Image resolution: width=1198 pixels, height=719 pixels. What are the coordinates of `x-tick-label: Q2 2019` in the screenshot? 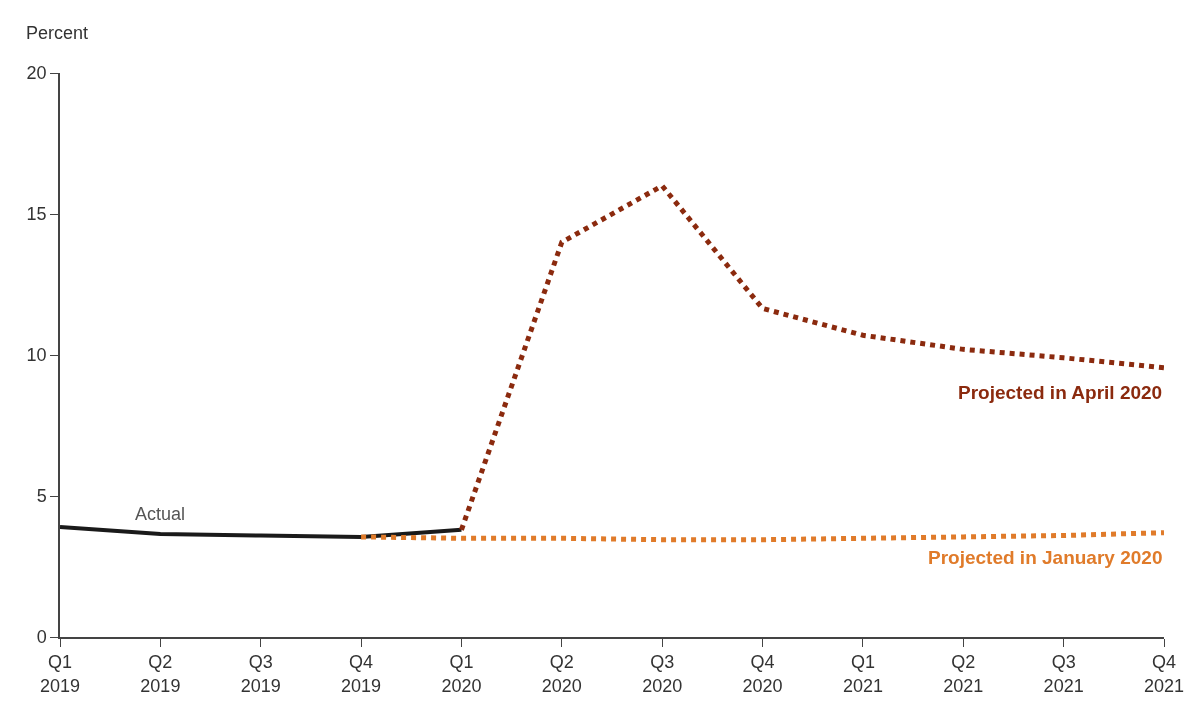 It's located at (160, 674).